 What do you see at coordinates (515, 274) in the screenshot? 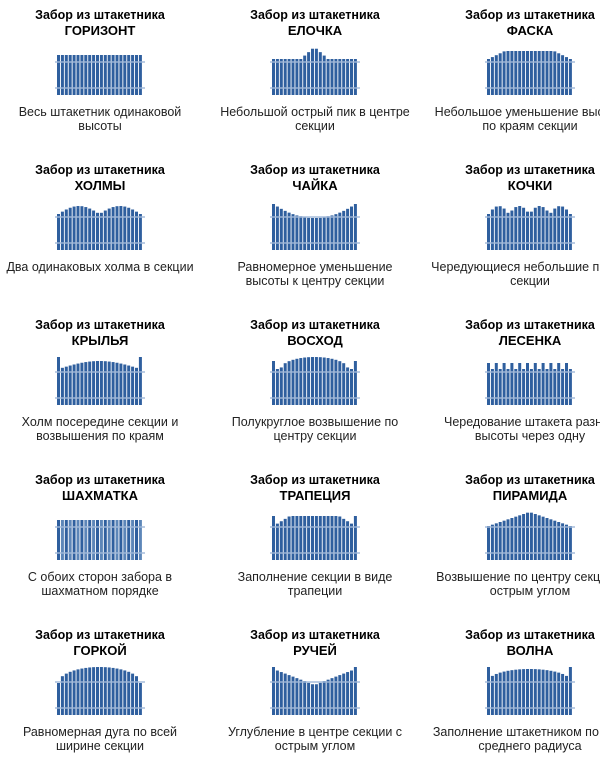
I see `item-description: Чередующиеся небольшие пики в секции` at bounding box center [515, 274].